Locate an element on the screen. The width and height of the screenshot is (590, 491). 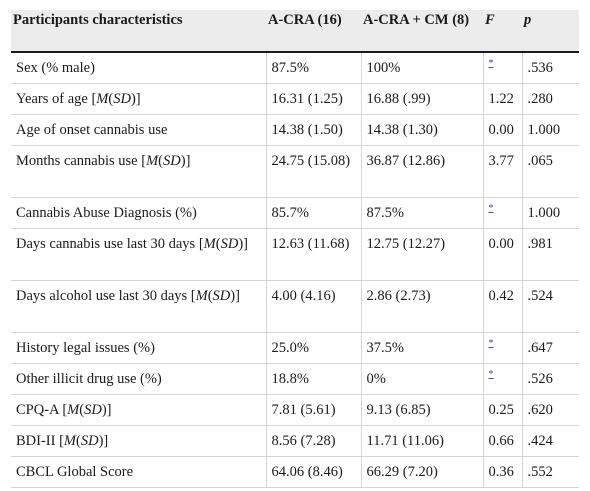
row-label: CPQ-A [M(SD)] is located at coordinates (139, 410).